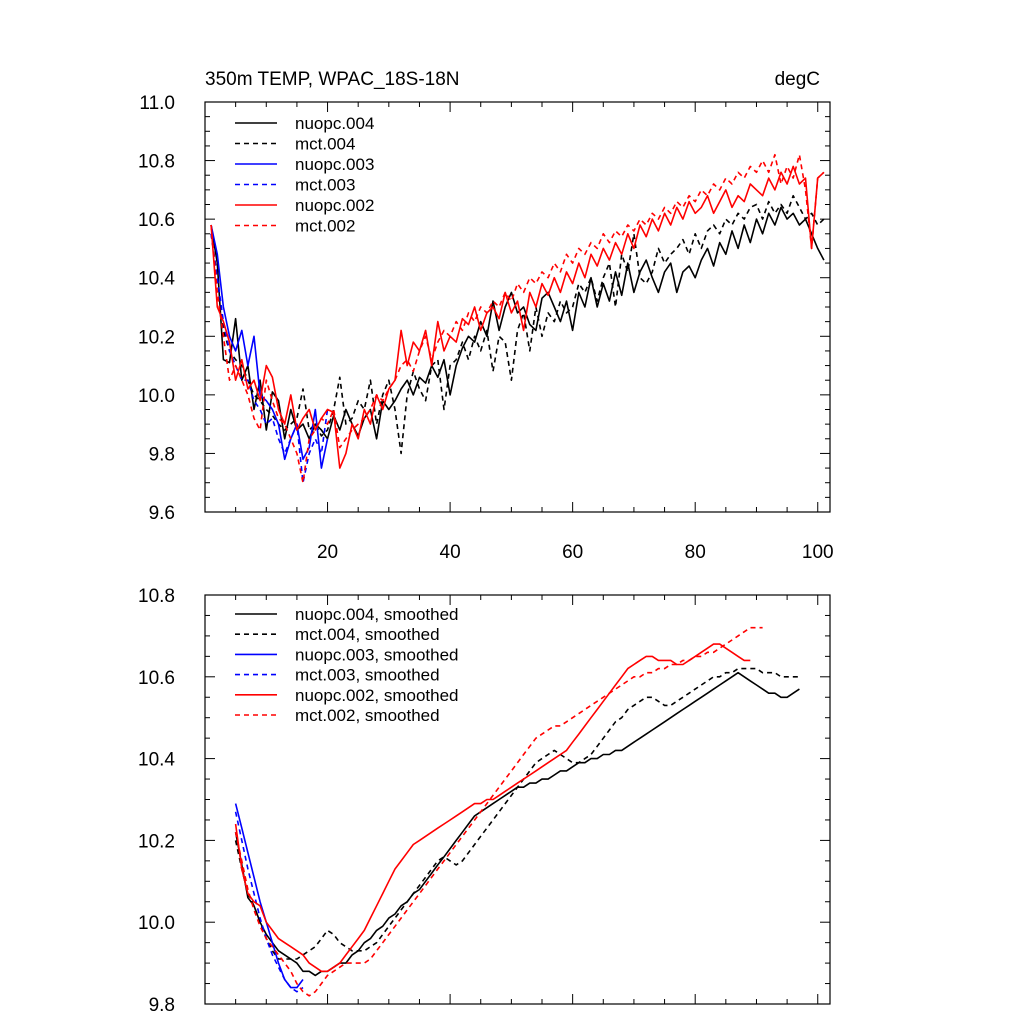 The image size is (1024, 1024). I want to click on legend-entry: mct.002, smoothed, so click(367, 715).